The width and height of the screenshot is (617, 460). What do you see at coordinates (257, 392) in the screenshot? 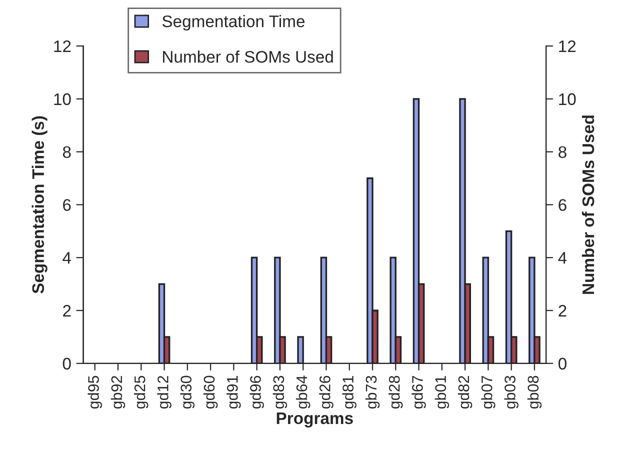
I see `x-tick-label: gd96` at bounding box center [257, 392].